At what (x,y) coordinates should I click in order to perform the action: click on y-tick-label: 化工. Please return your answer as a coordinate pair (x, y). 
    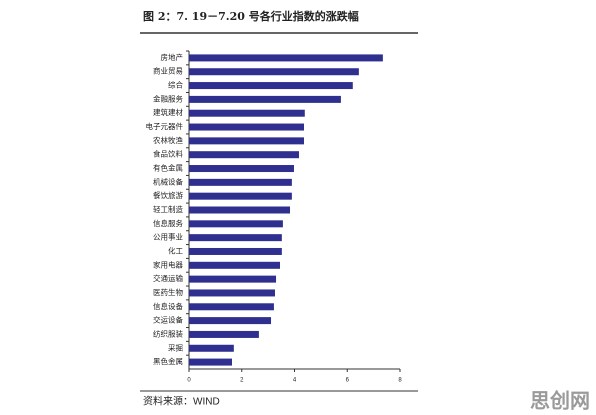
    Looking at the image, I should click on (175, 250).